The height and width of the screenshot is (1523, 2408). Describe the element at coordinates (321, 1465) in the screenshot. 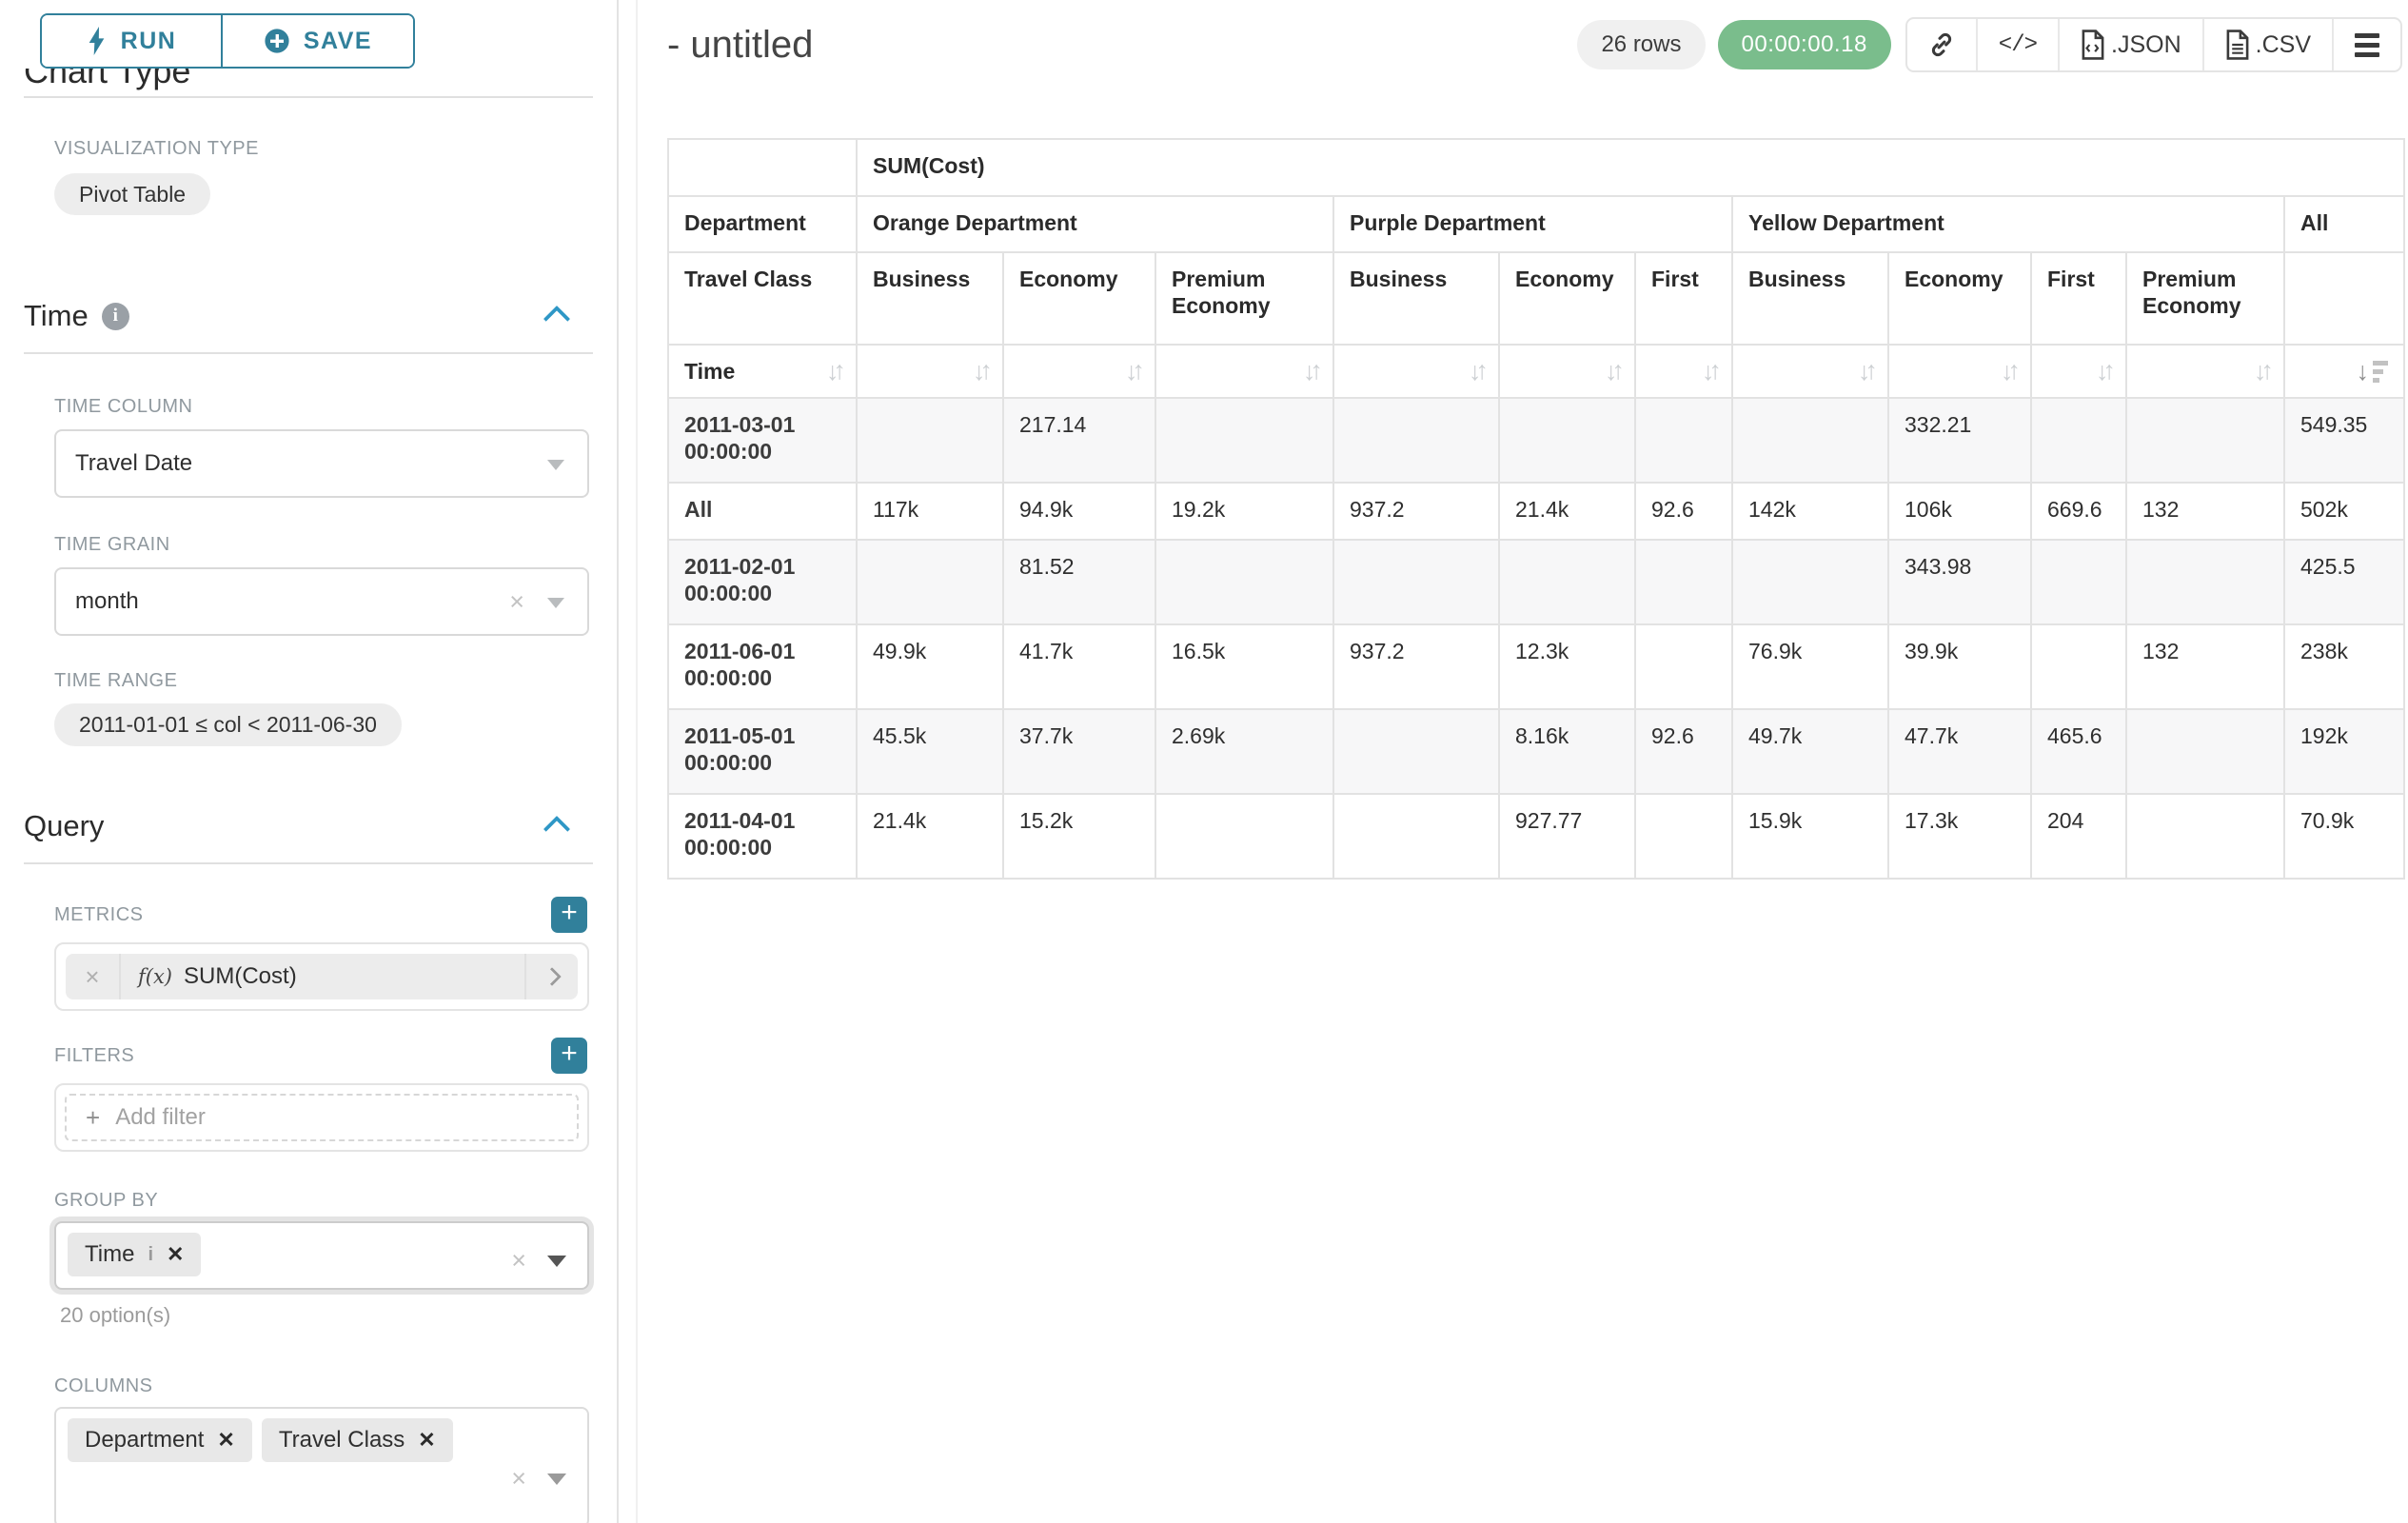

I see `columns-select: Department ✕ Travel Class ✕ ×` at that location.